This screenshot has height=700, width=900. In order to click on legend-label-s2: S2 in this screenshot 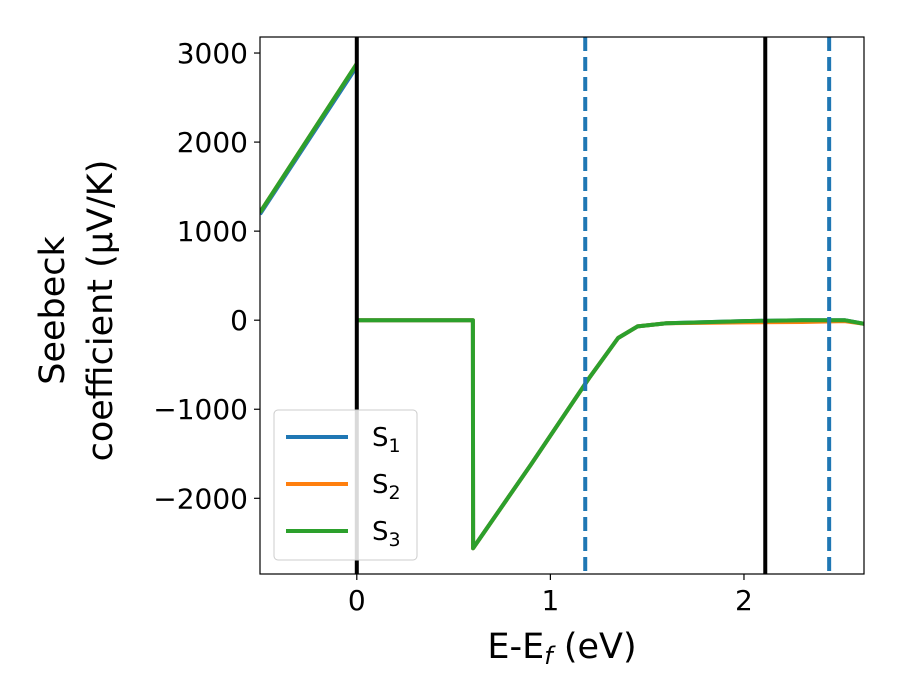, I will do `click(386, 487)`.